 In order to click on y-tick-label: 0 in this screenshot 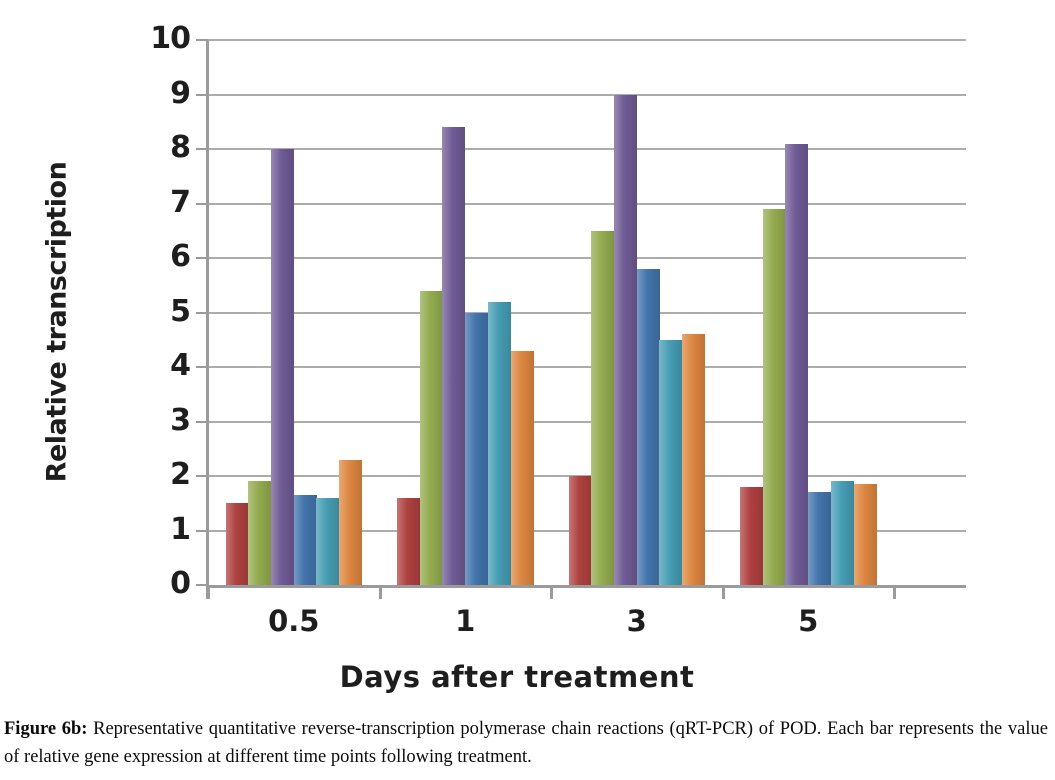, I will do `click(180, 583)`.